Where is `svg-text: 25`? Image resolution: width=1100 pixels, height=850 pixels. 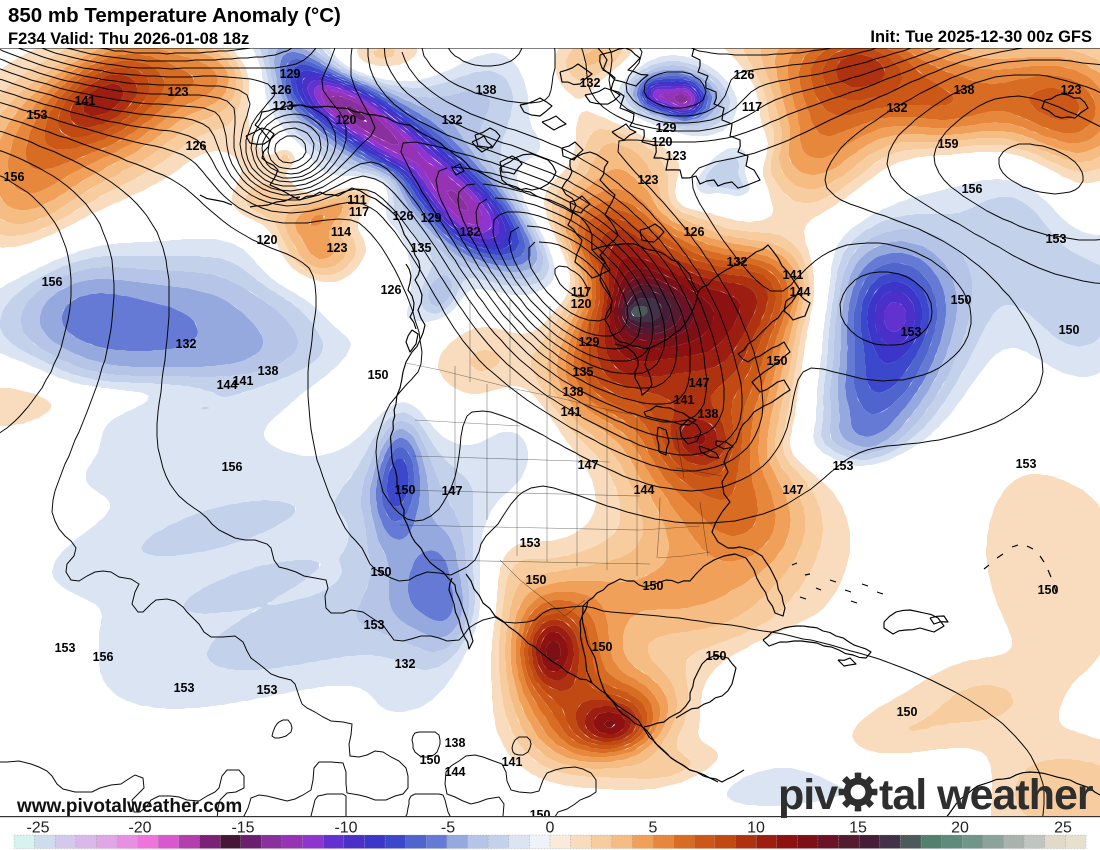
svg-text: 25 is located at coordinates (1063, 828).